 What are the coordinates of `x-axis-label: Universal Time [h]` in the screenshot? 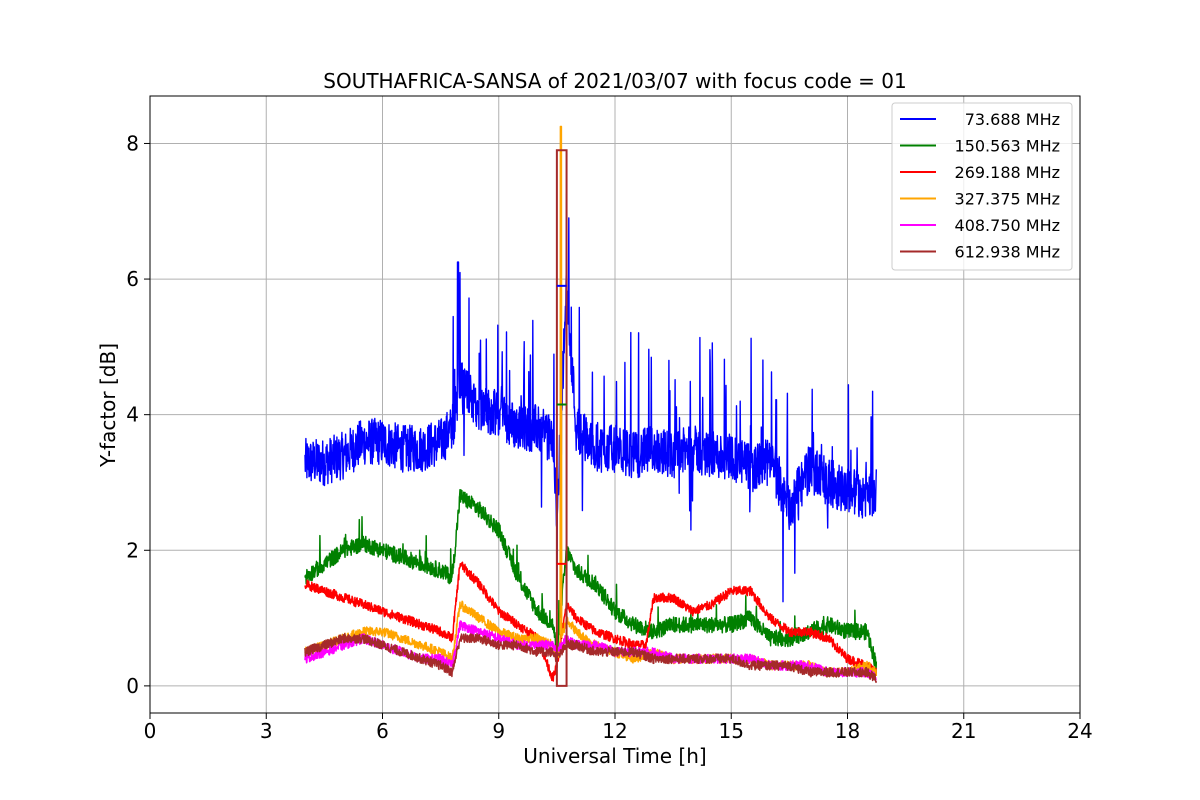 It's located at (614, 756).